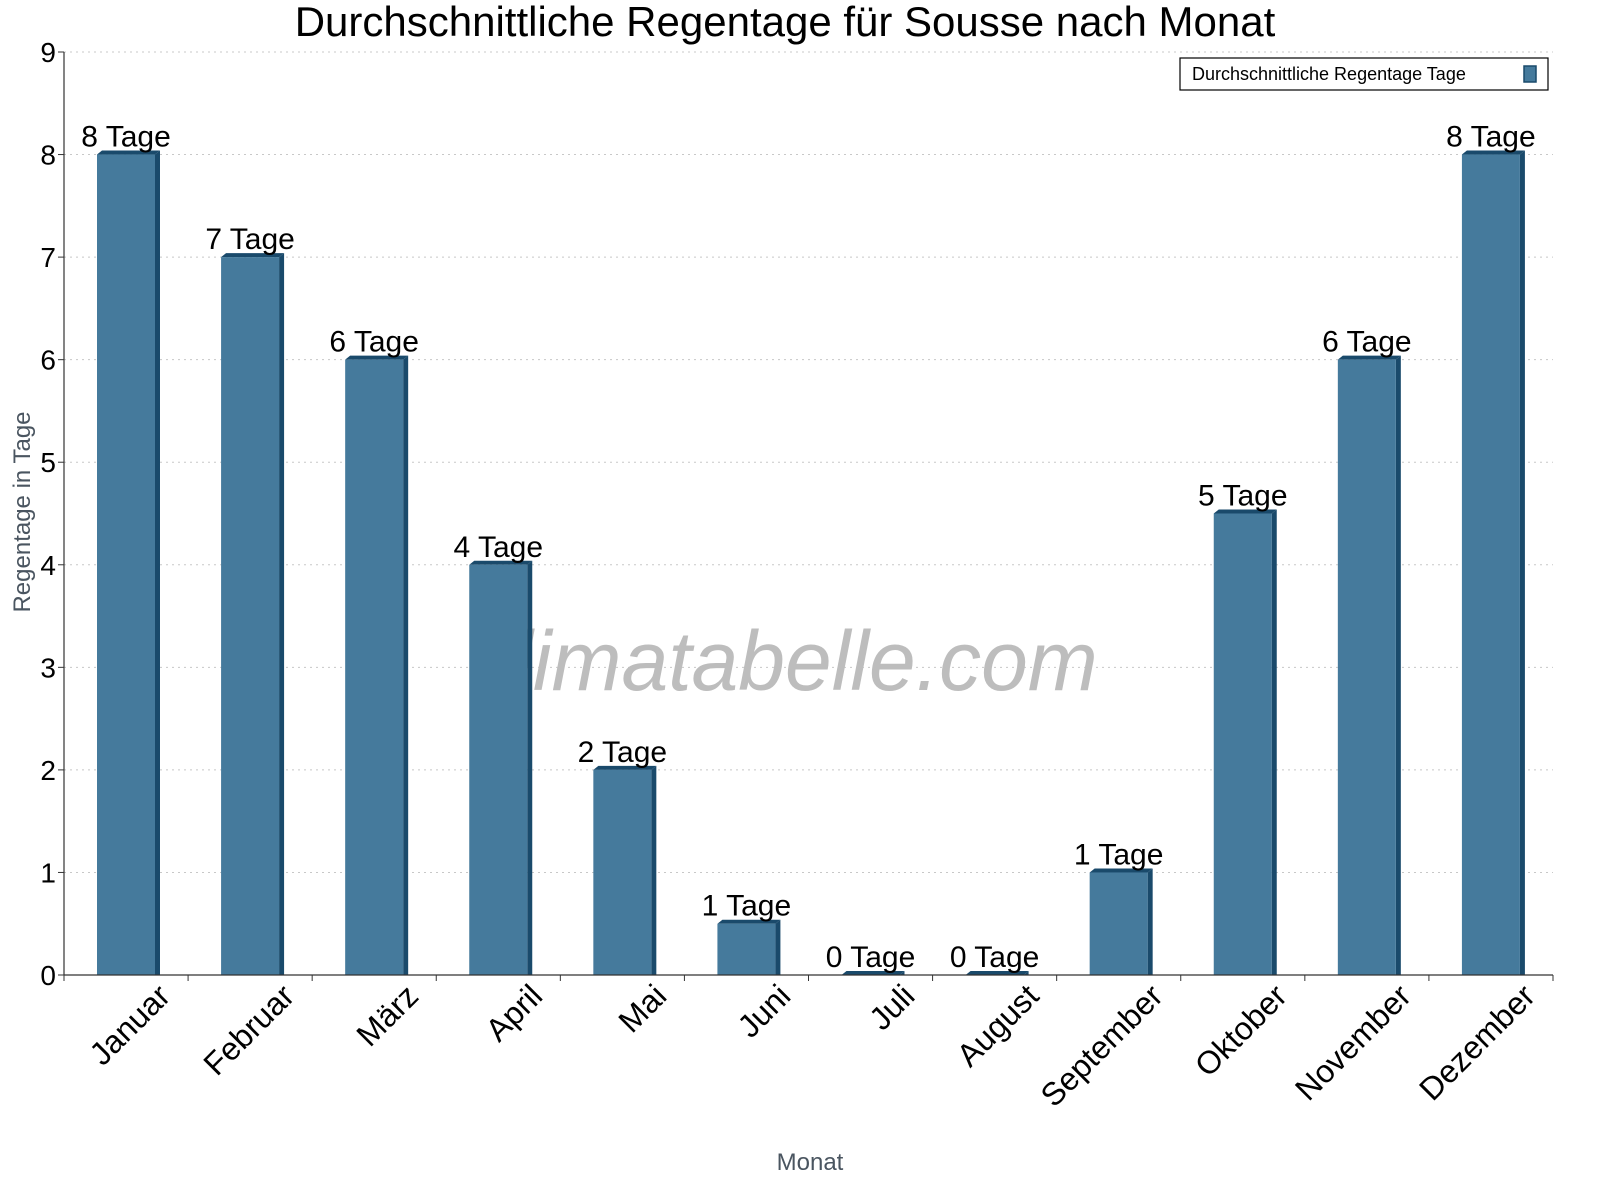 This screenshot has height=1200, width=1600. Describe the element at coordinates (48, 360) in the screenshot. I see `y-tick-label: 6` at that location.